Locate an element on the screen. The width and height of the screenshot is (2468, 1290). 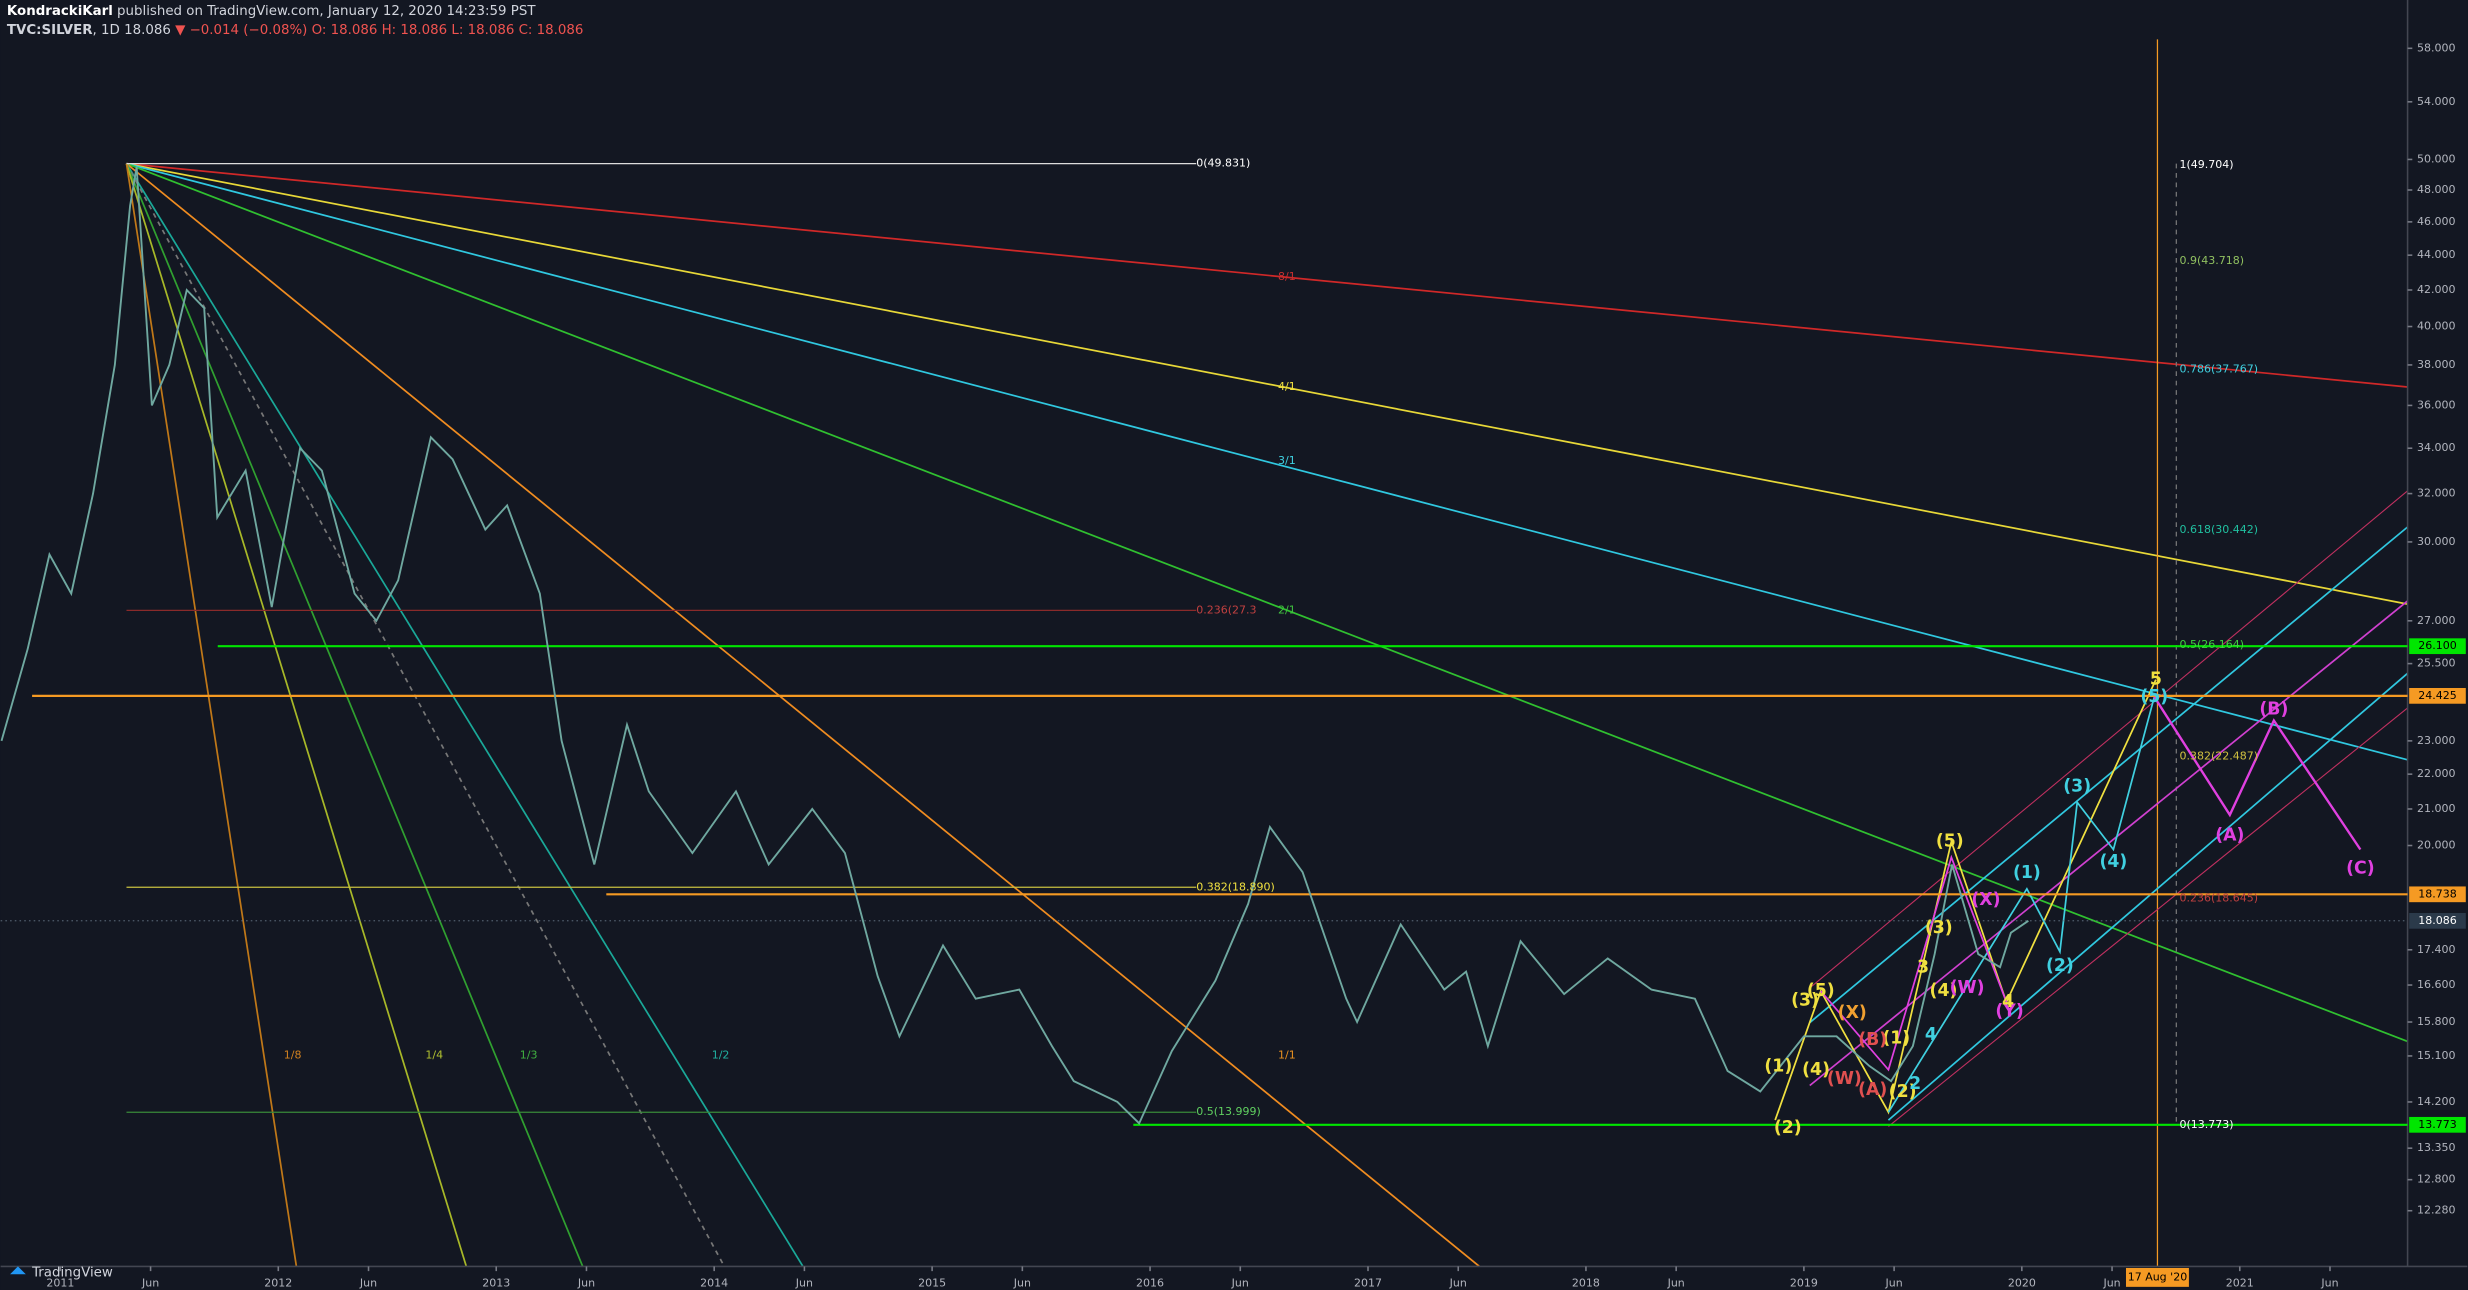
price-axis is located at coordinates (2437, 633).